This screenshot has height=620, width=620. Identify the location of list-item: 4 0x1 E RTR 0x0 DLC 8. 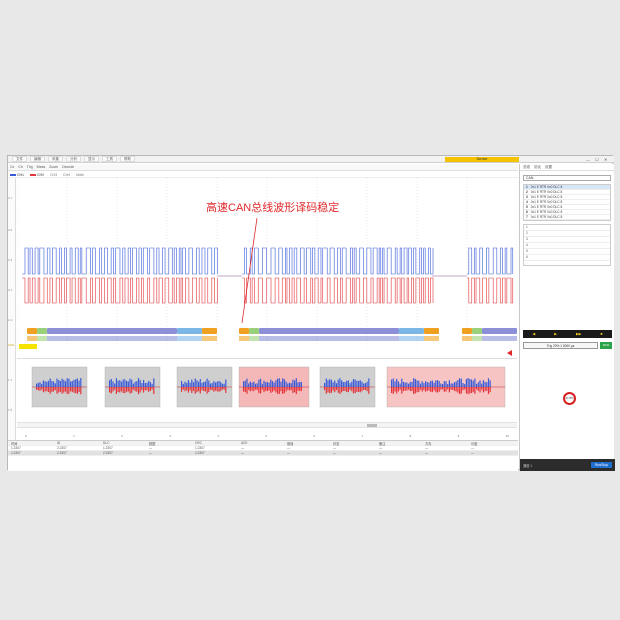
(567, 202).